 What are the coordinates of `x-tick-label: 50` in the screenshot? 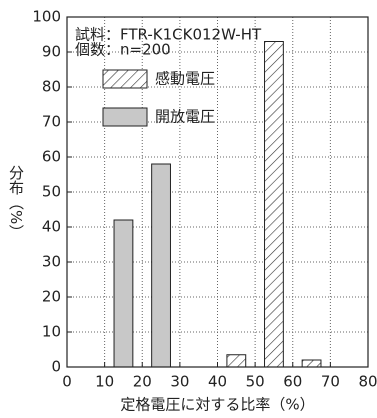 It's located at (255, 382).